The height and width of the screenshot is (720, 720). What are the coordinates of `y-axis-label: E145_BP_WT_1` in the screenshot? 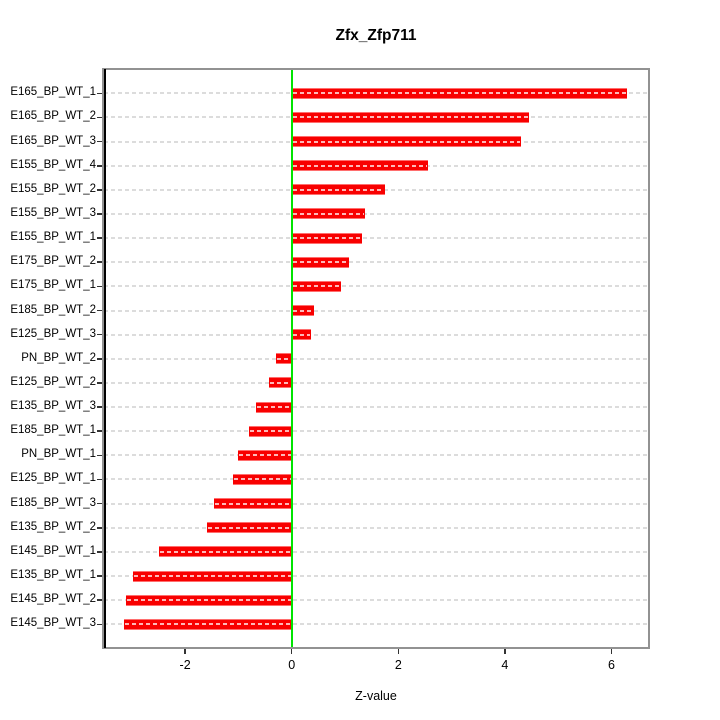 It's located at (53, 550).